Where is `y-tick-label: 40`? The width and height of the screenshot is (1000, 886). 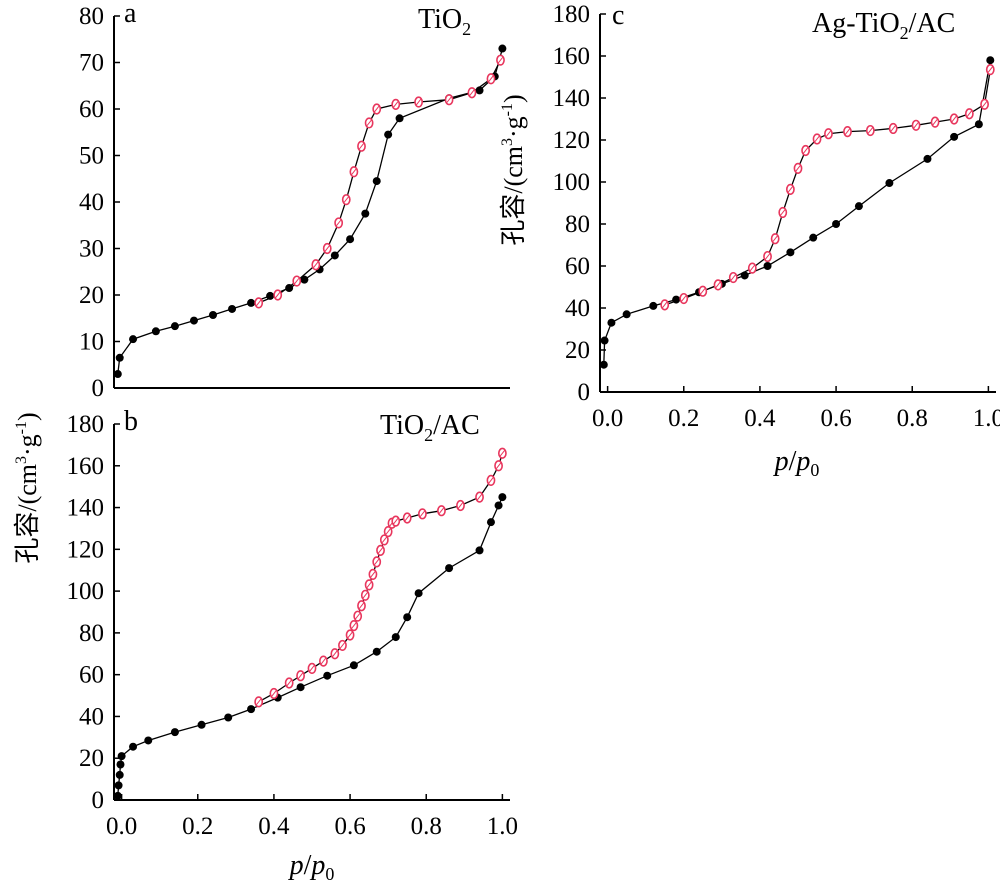
y-tick-label: 40 is located at coordinates (577, 308).